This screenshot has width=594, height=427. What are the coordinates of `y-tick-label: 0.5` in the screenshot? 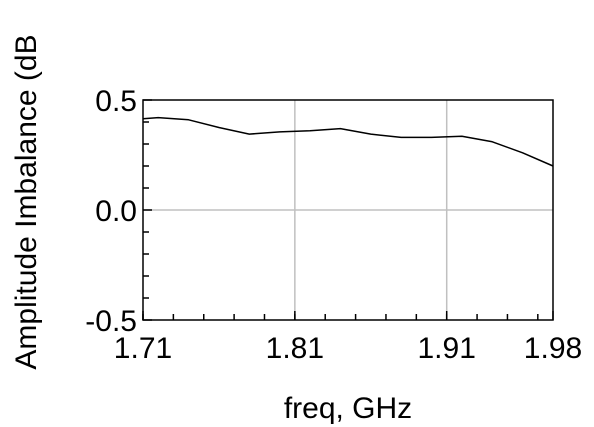 It's located at (116, 101).